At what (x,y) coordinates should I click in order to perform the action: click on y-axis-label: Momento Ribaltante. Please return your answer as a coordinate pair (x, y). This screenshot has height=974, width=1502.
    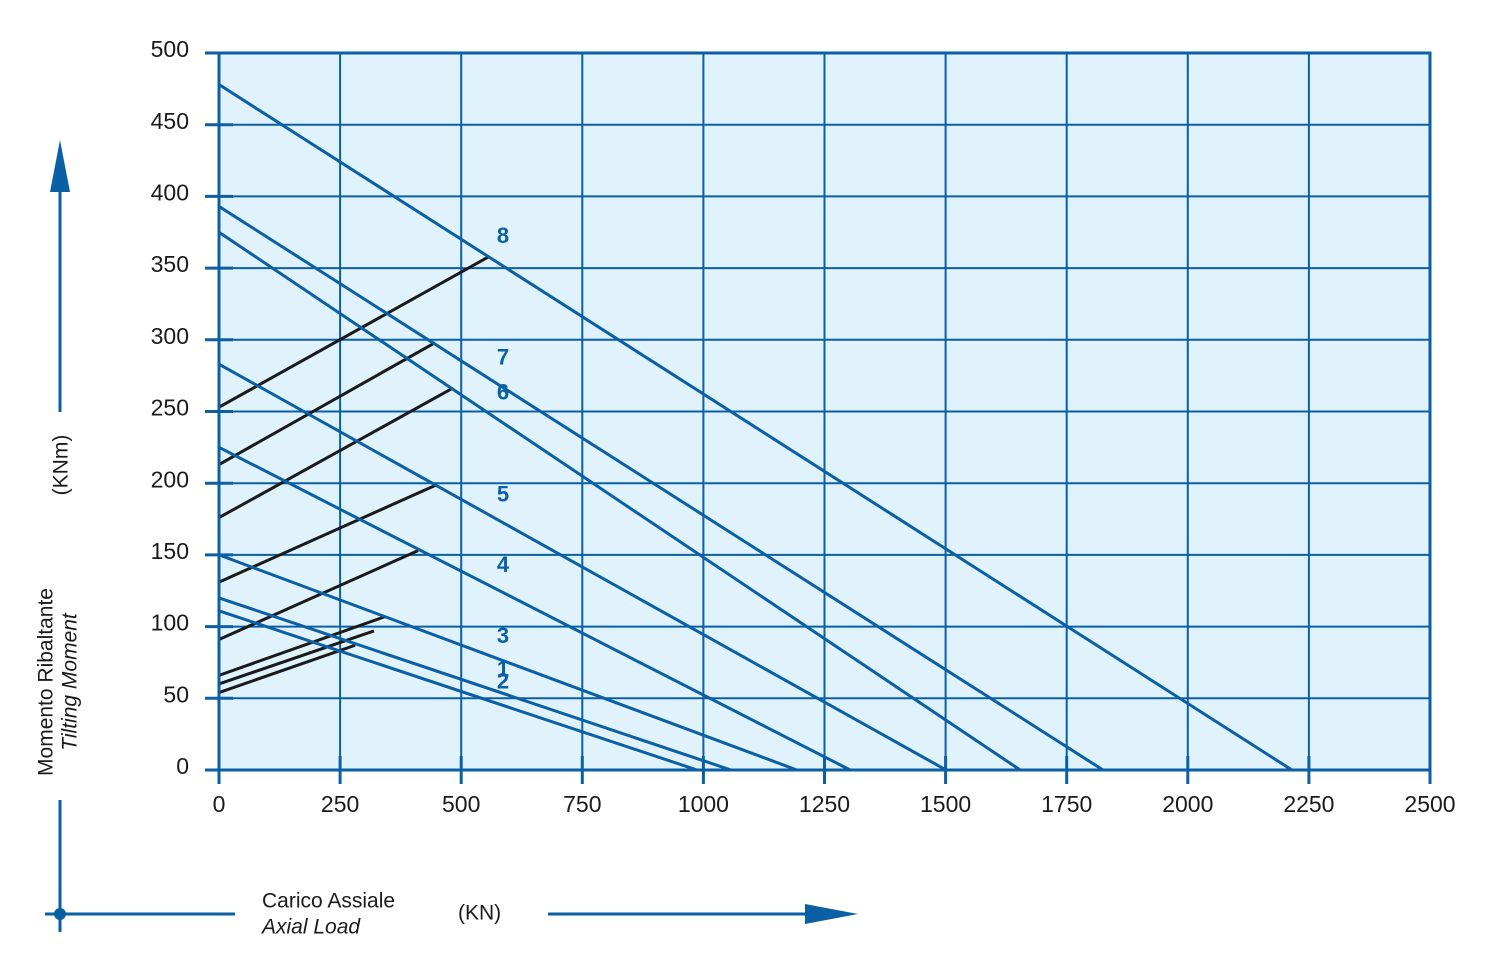
    Looking at the image, I should click on (46, 682).